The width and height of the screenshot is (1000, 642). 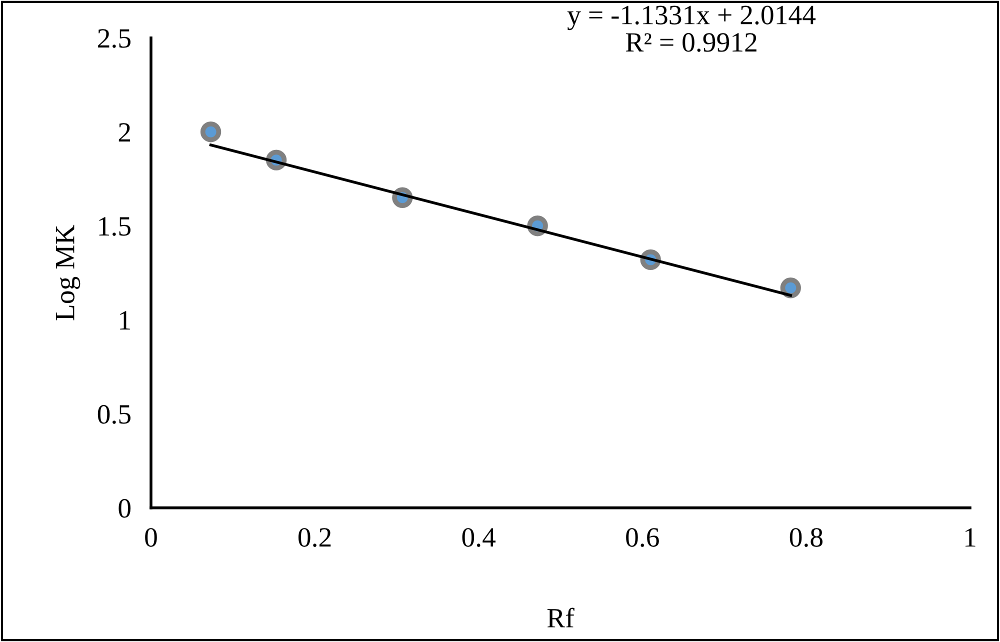 I want to click on text: y = -1.1331x + 2.0144, so click(x=691, y=18).